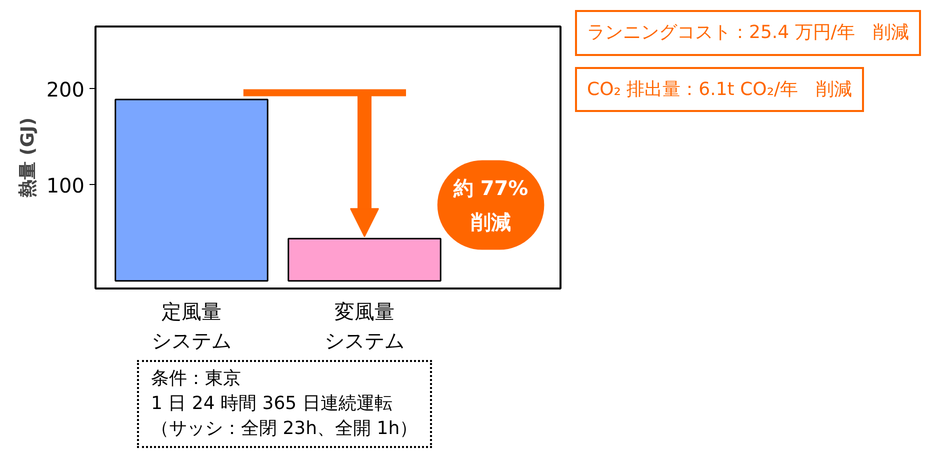 The image size is (941, 463). I want to click on x-tick-label: 変風量システム, so click(364, 326).